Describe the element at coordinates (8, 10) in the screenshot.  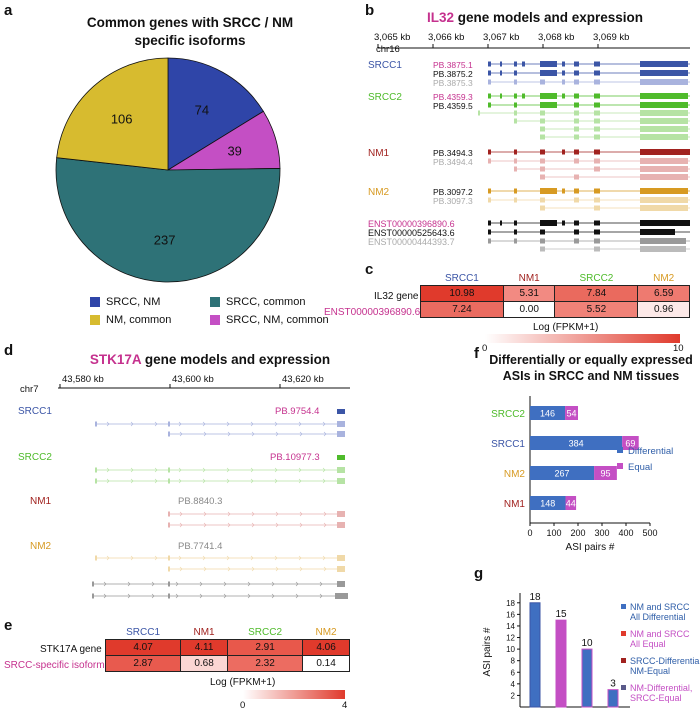
I see `panel-letter-a: a` at that location.